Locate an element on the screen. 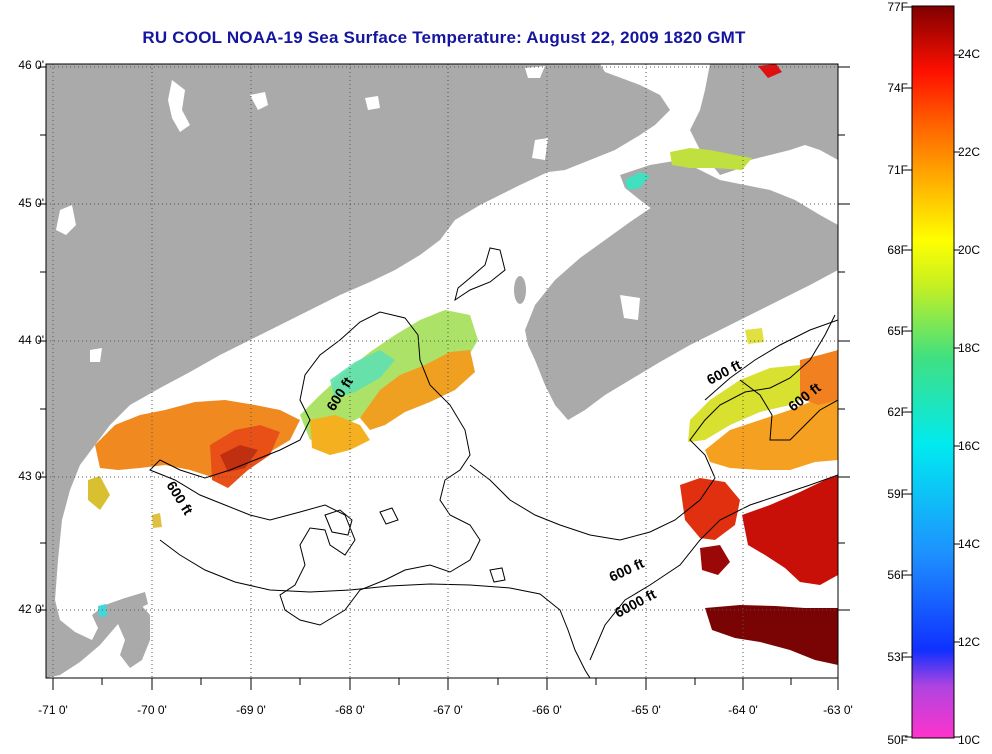  land-cape-cod is located at coordinates (134, 637).